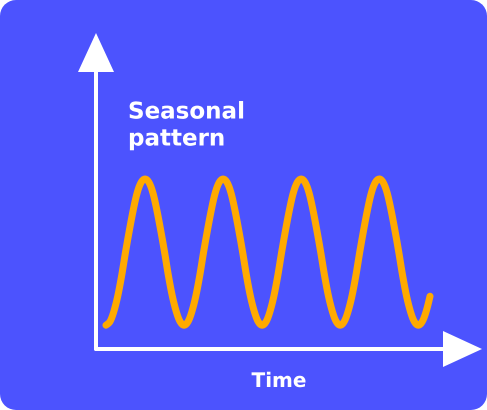 Image resolution: width=487 pixels, height=410 pixels. I want to click on x-axis-title: Time, so click(279, 380).